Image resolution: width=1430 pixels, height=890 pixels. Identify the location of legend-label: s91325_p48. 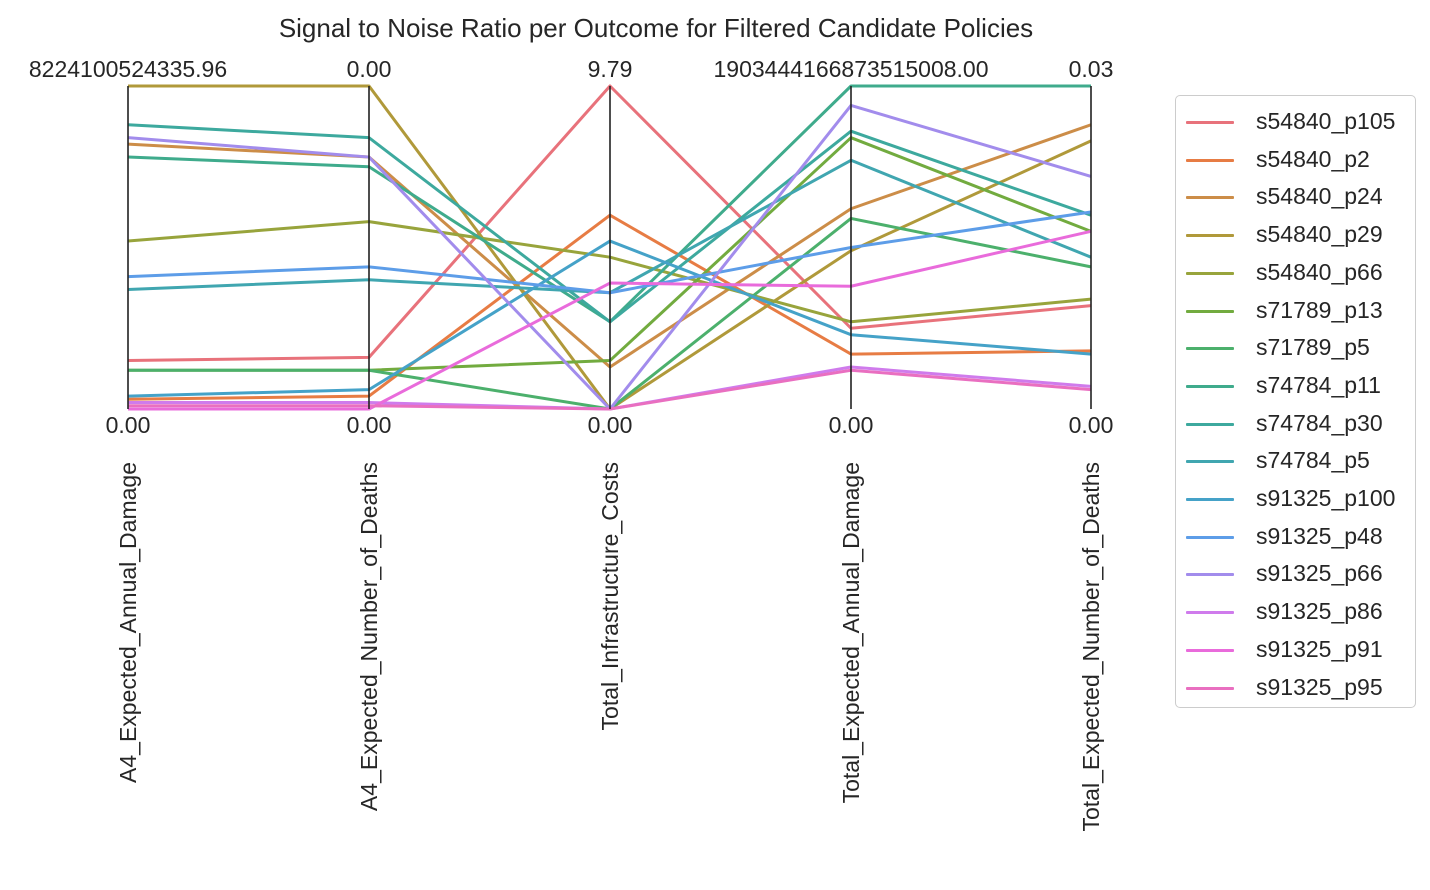
(1319, 535).